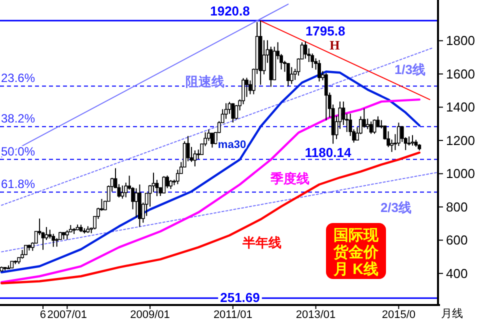  What do you see at coordinates (230, 11) in the screenshot?
I see `ref-label: 1920.8` at bounding box center [230, 11].